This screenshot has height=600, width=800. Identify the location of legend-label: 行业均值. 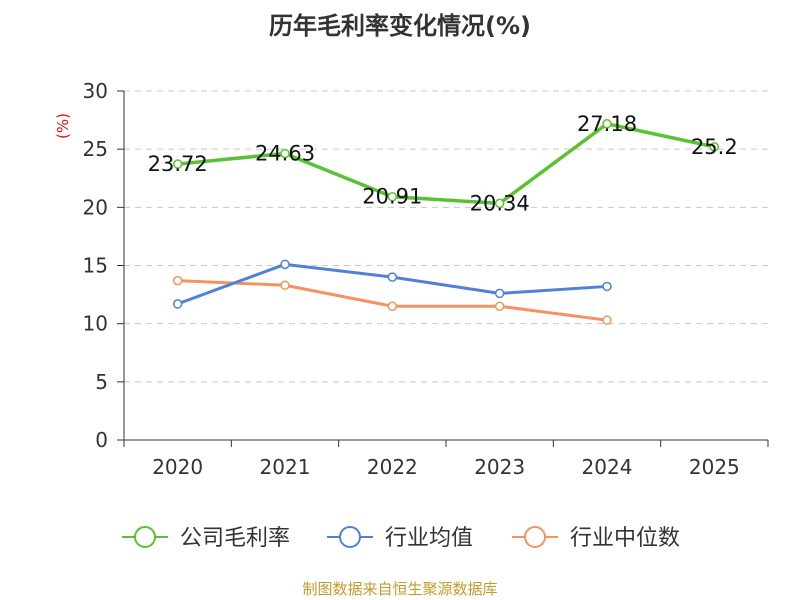
(429, 538).